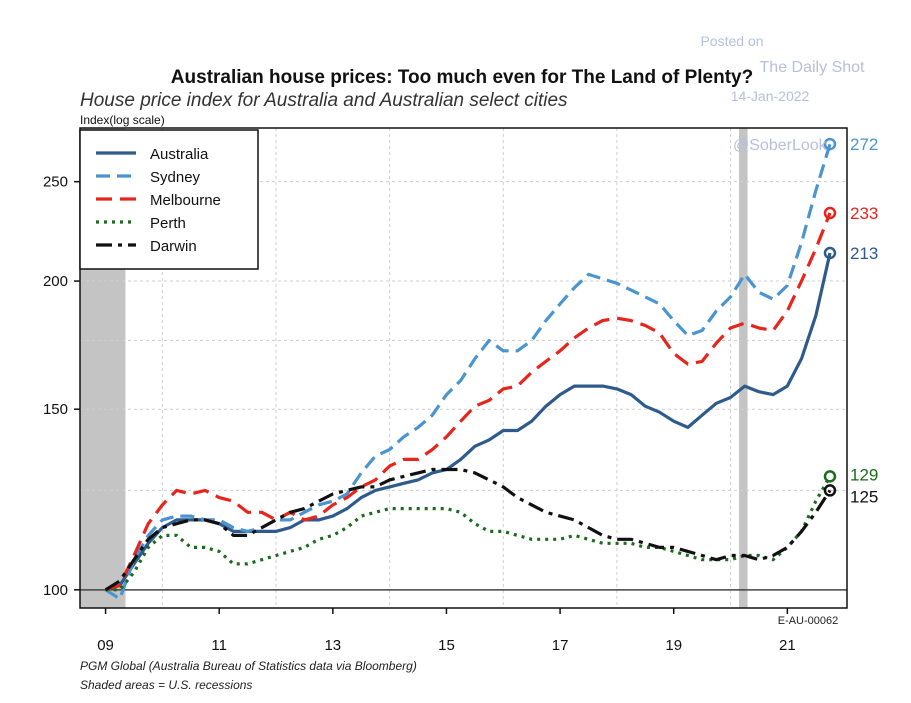 The width and height of the screenshot is (911, 703). I want to click on watermark-date: 14-Jan-2022, so click(770, 96).